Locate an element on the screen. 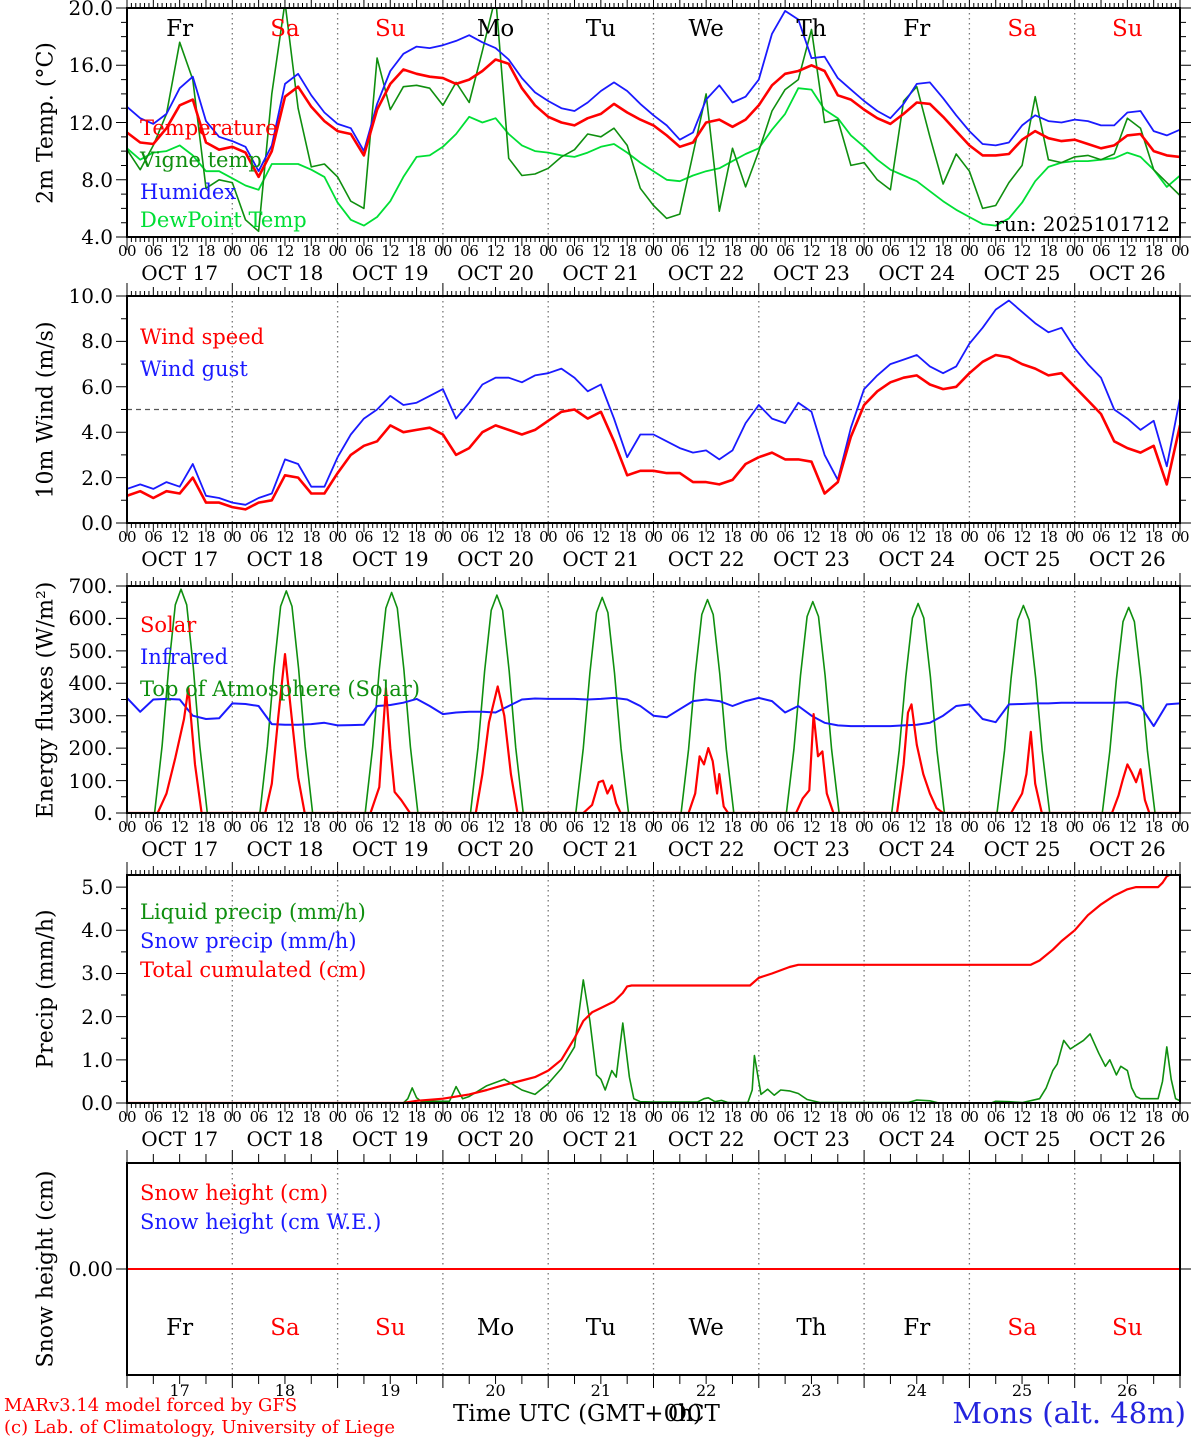  day-number-label: 18 is located at coordinates (285, 1390).